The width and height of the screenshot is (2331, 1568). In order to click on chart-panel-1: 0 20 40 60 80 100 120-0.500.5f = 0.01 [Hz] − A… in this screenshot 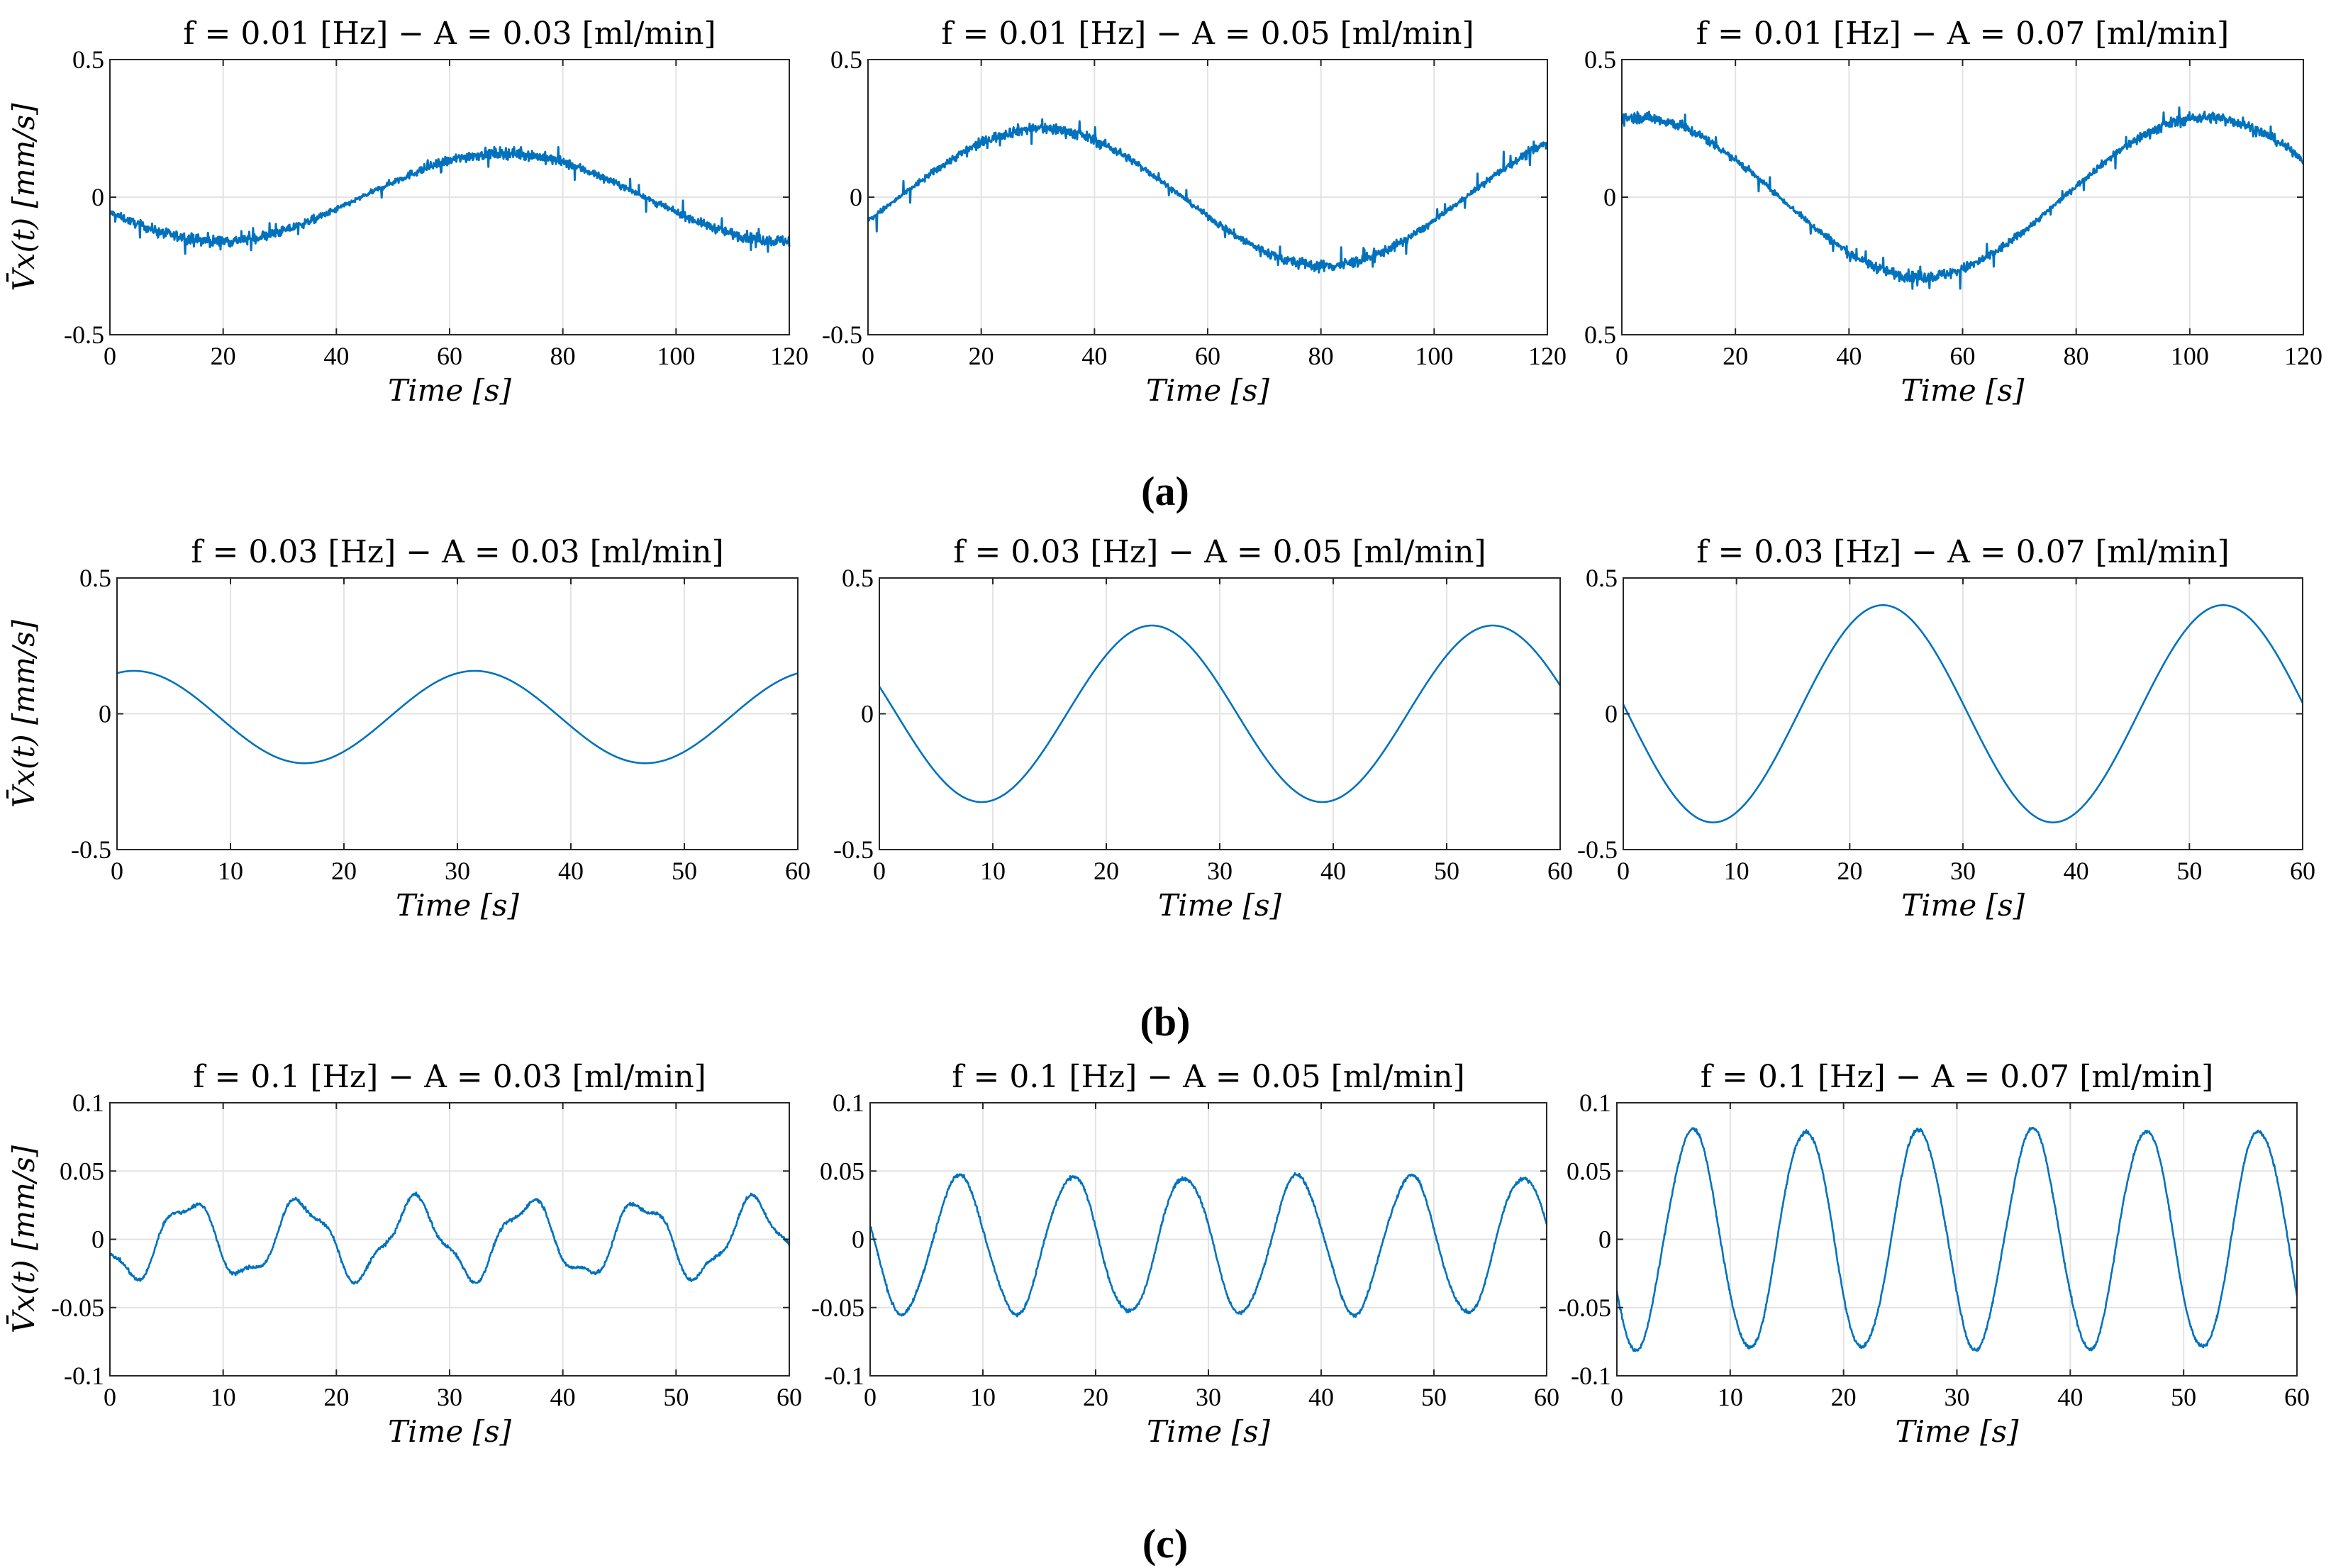, I will do `click(406, 212)`.